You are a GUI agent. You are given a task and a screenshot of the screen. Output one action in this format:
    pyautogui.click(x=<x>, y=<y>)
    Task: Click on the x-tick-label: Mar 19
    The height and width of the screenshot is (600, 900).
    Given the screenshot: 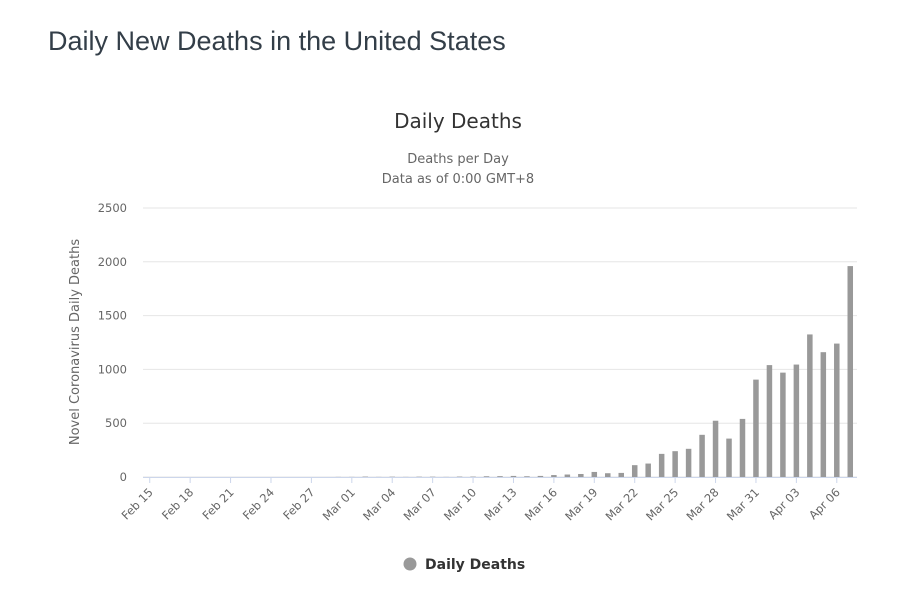 What is the action you would take?
    pyautogui.click(x=581, y=504)
    